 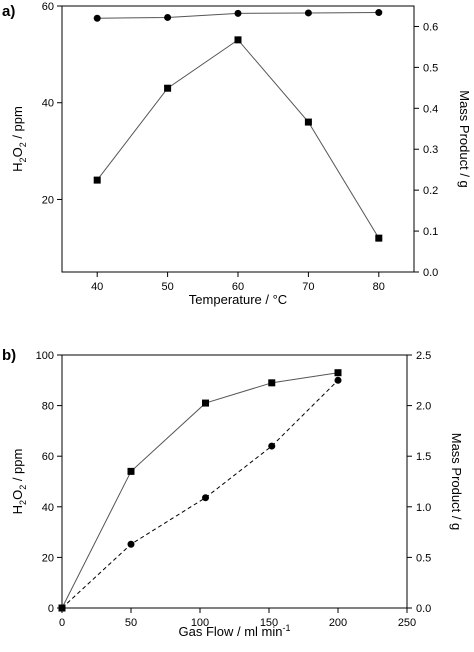 I want to click on x-tick-label: 100, so click(x=200, y=623).